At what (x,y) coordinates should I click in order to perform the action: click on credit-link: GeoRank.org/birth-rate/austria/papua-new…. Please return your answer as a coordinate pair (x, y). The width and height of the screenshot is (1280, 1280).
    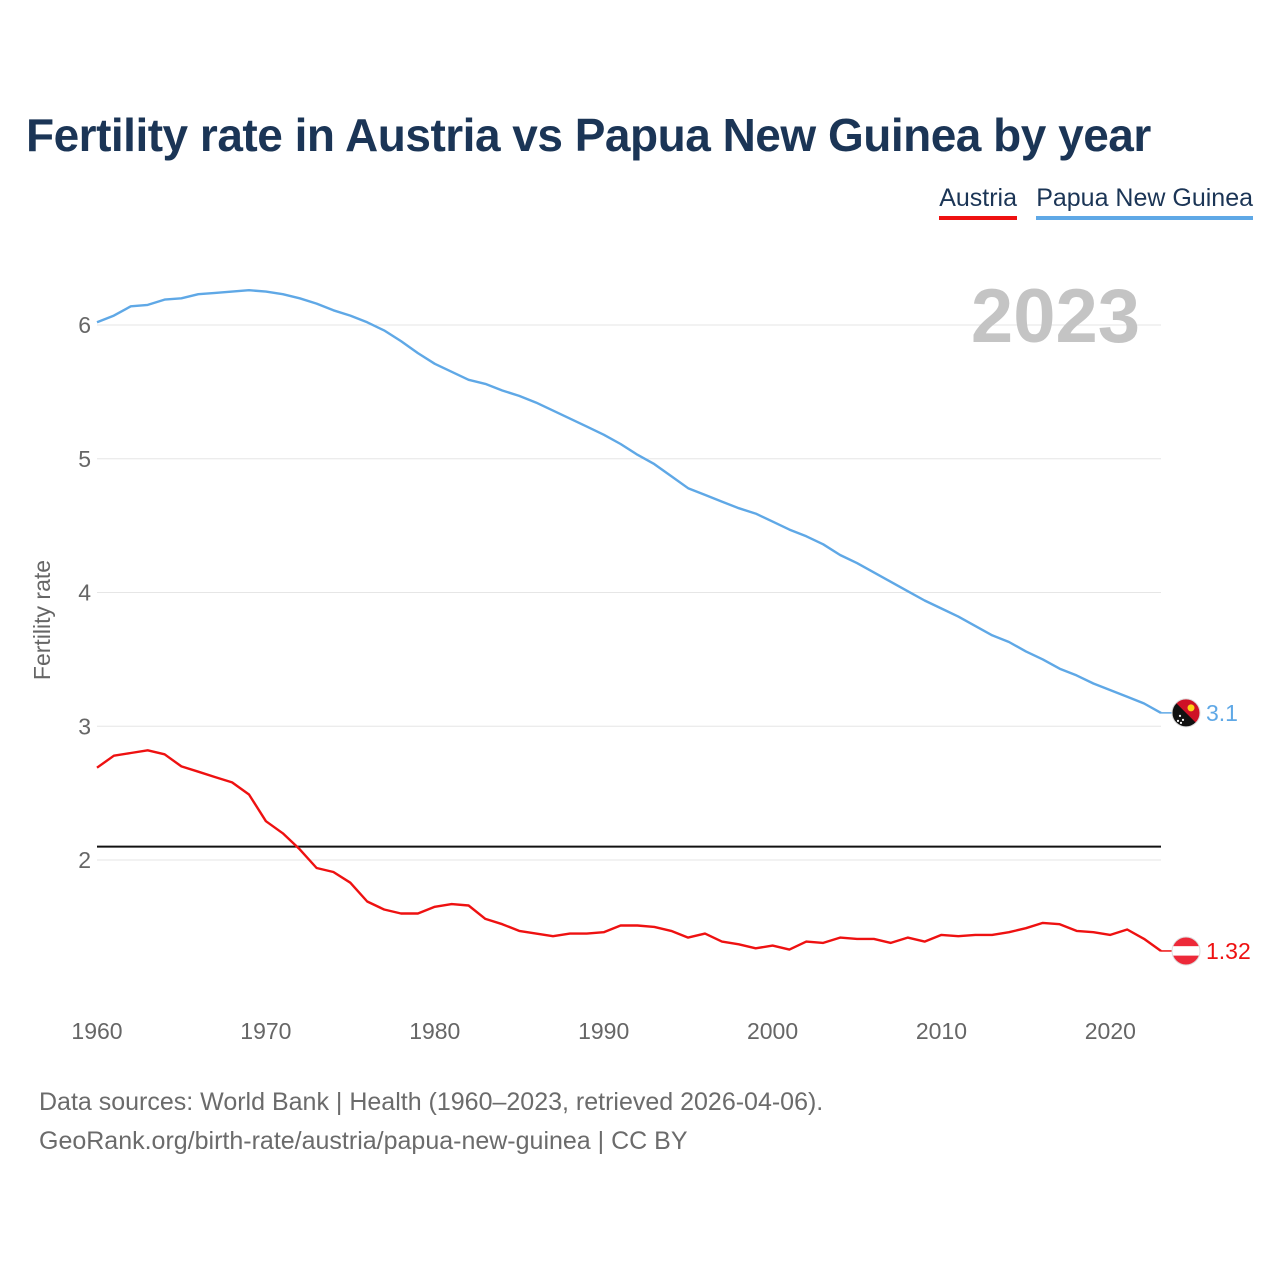
    Looking at the image, I should click on (363, 1141).